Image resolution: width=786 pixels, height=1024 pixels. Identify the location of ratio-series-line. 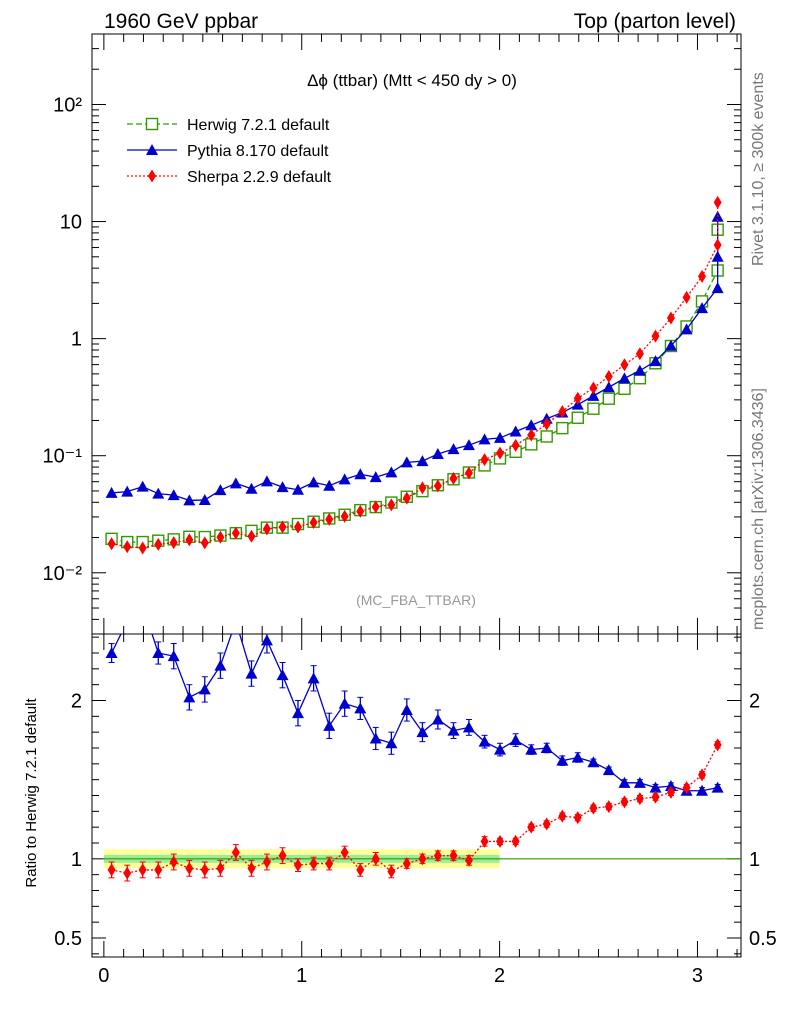
(415, 809).